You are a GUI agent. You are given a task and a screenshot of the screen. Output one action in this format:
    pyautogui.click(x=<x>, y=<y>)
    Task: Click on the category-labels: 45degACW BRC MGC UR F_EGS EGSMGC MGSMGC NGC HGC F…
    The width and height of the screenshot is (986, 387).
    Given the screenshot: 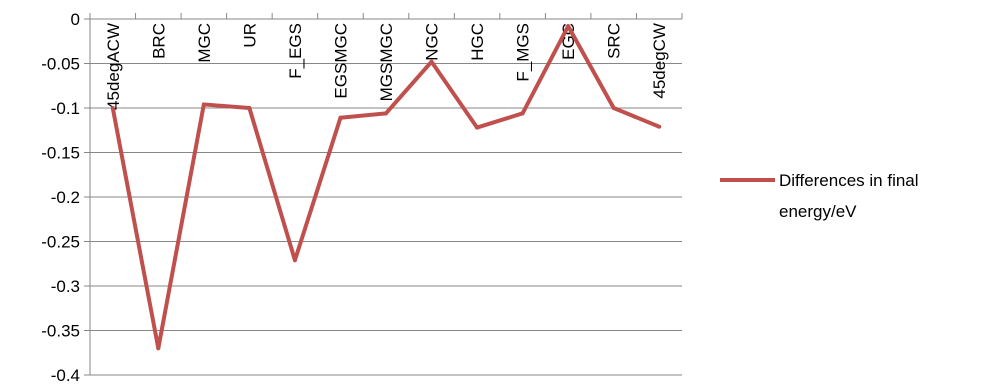 What is the action you would take?
    pyautogui.click(x=386, y=66)
    